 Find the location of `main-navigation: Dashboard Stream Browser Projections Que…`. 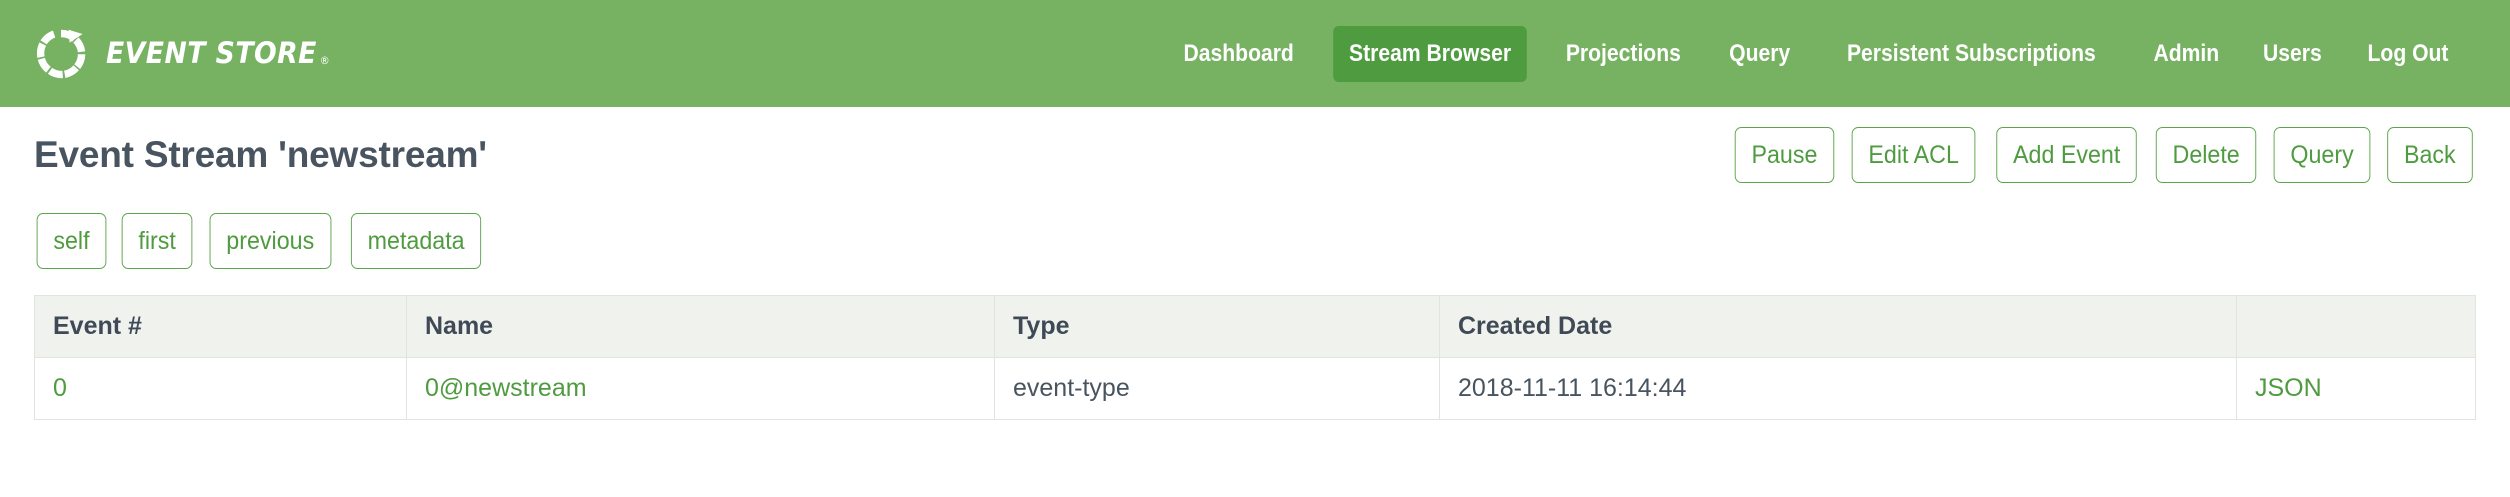

main-navigation: Dashboard Stream Browser Projections Que… is located at coordinates (1815, 53).